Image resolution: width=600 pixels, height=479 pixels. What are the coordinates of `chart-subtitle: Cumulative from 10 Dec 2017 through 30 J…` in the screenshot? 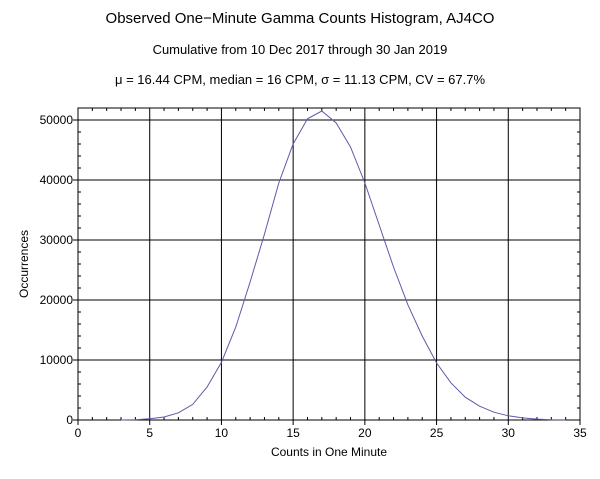 It's located at (300, 49).